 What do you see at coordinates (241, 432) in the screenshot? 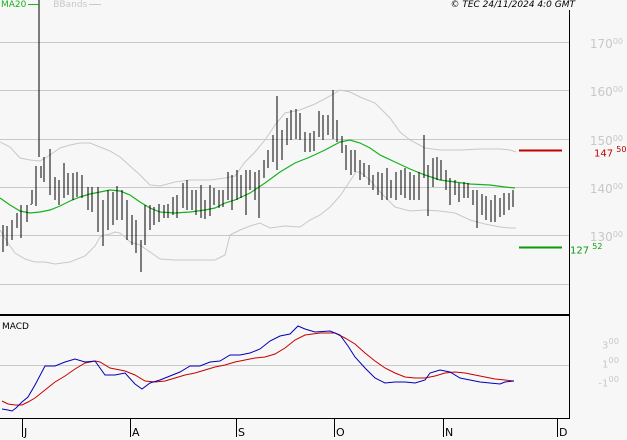
I see `month-label-s: S` at bounding box center [241, 432].